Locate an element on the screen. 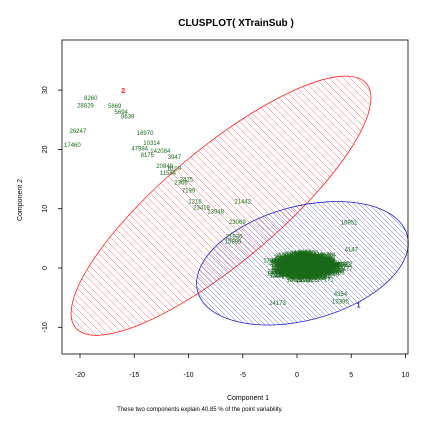  data-point: 9885 is located at coordinates (318, 270).